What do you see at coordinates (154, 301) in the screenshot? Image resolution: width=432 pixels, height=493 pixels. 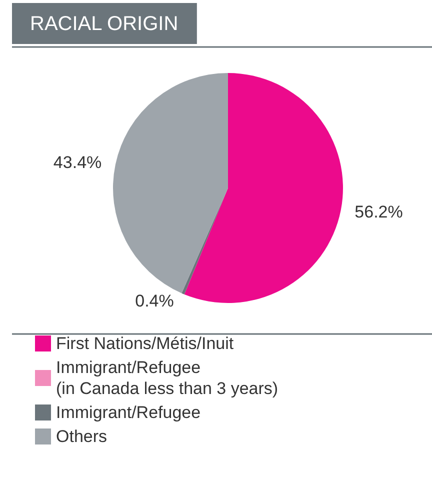 I see `data-label: 0.4%` at bounding box center [154, 301].